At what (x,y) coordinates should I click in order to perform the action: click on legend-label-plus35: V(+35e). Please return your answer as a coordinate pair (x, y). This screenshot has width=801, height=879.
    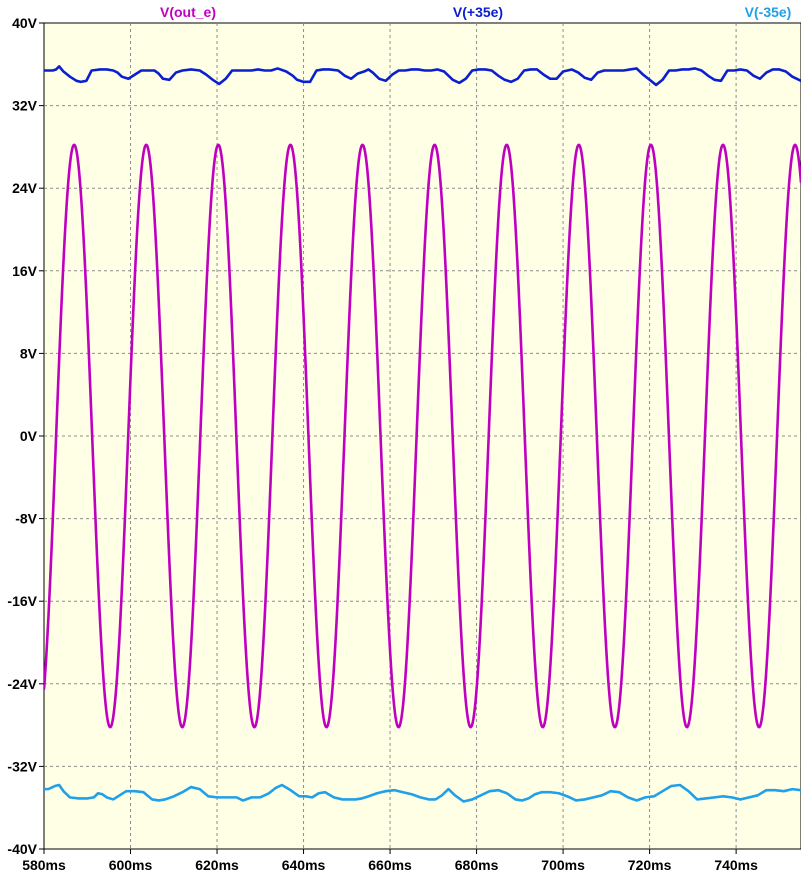
    Looking at the image, I should click on (478, 12).